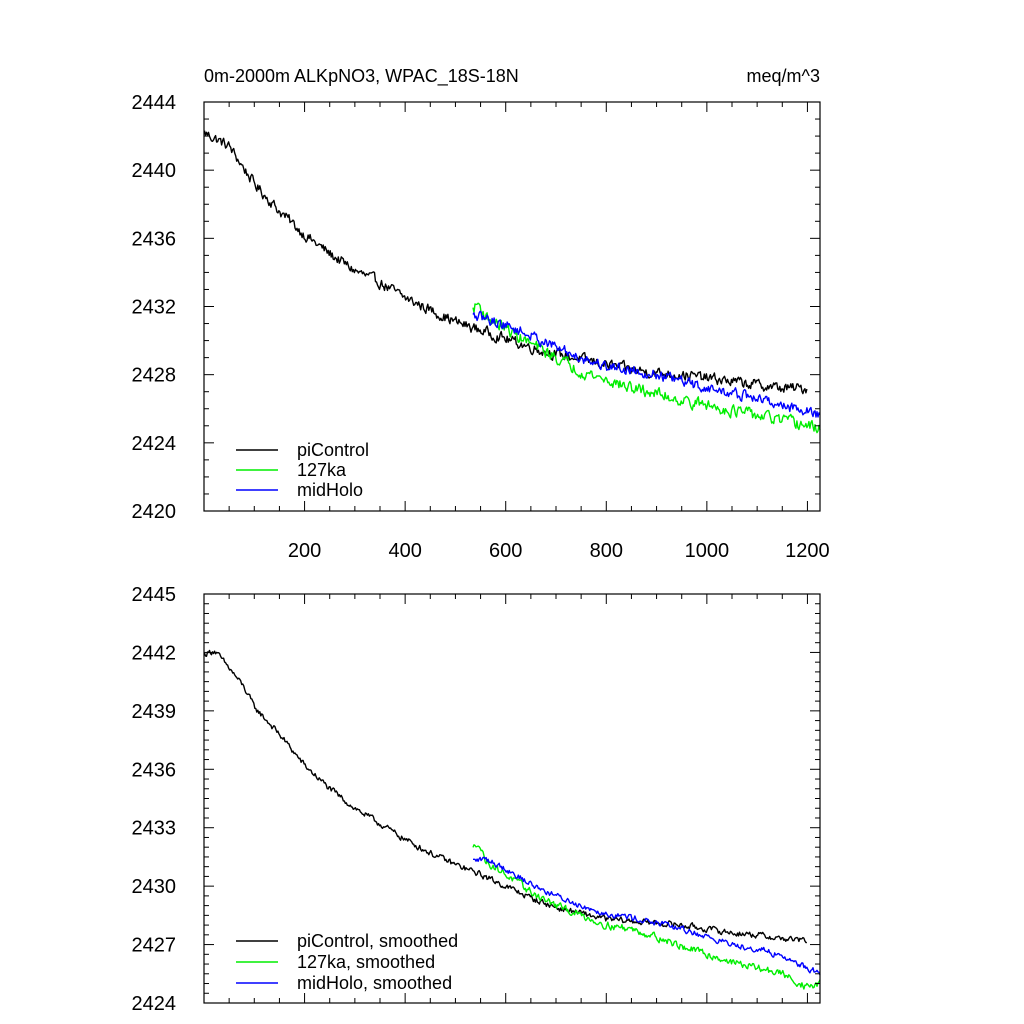 This screenshot has height=1024, width=1024. What do you see at coordinates (154, 171) in the screenshot?
I see `y-tick-label: 2440` at bounding box center [154, 171].